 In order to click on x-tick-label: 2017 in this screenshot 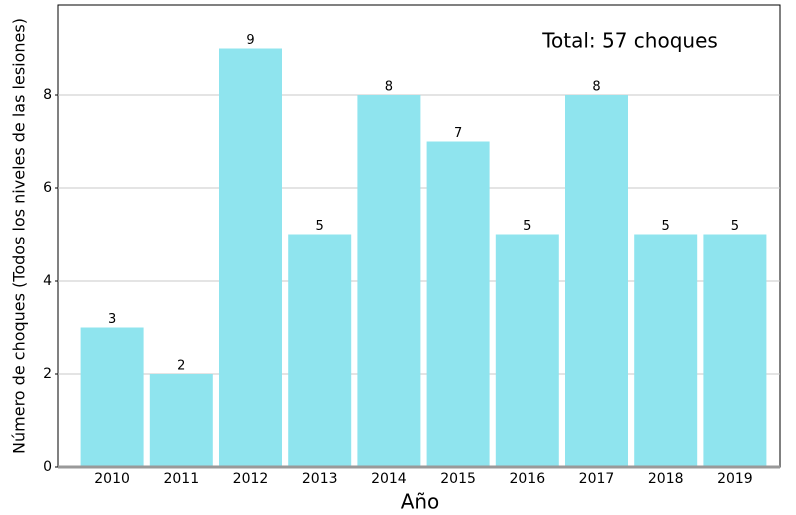, I will do `click(597, 479)`.